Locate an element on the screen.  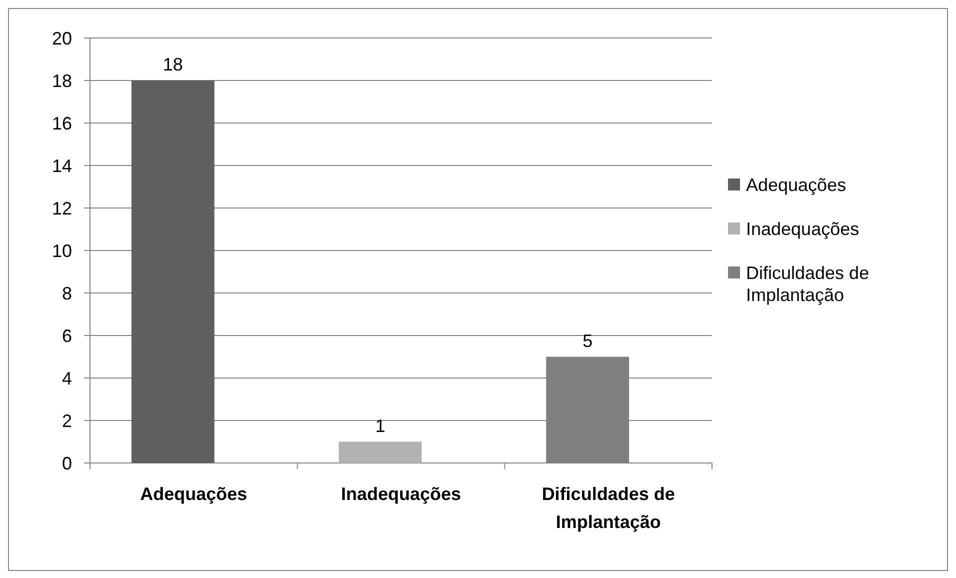
y-tick-label: 18 is located at coordinates (62, 80).